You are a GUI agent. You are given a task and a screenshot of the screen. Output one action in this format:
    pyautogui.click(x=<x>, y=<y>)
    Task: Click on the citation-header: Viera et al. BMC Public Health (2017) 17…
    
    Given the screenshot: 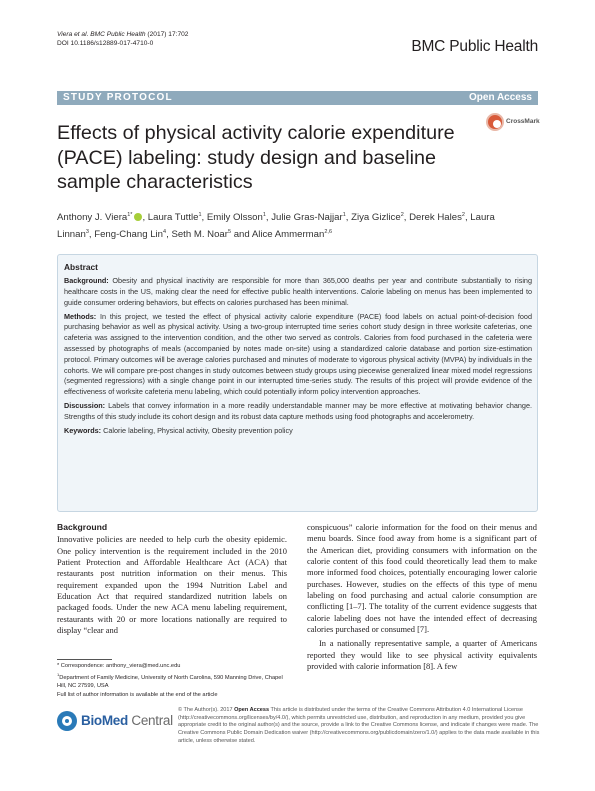 What is the action you would take?
    pyautogui.click(x=122, y=39)
    